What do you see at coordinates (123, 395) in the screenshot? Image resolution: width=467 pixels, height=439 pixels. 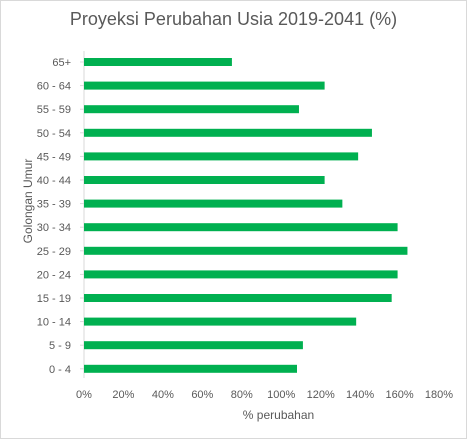 I see `x-tick-label: 20%` at bounding box center [123, 395].